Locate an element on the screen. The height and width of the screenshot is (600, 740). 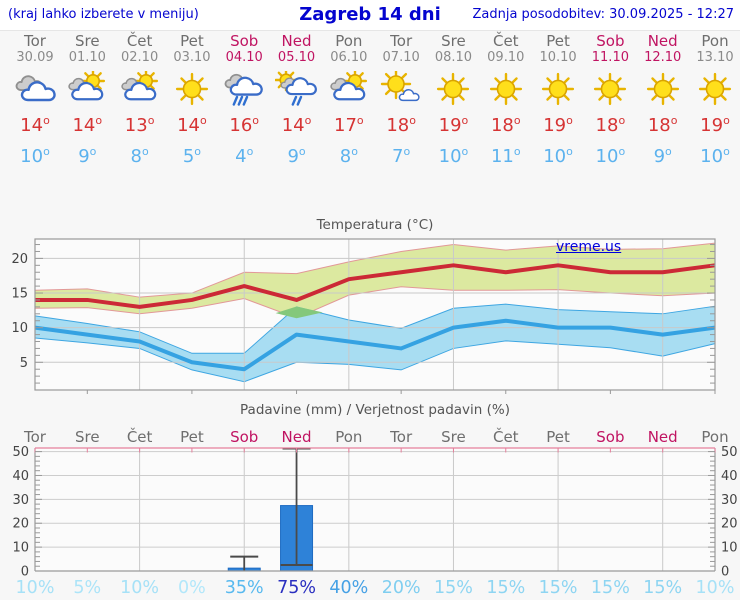
low-temp: 8o is located at coordinates (348, 156).